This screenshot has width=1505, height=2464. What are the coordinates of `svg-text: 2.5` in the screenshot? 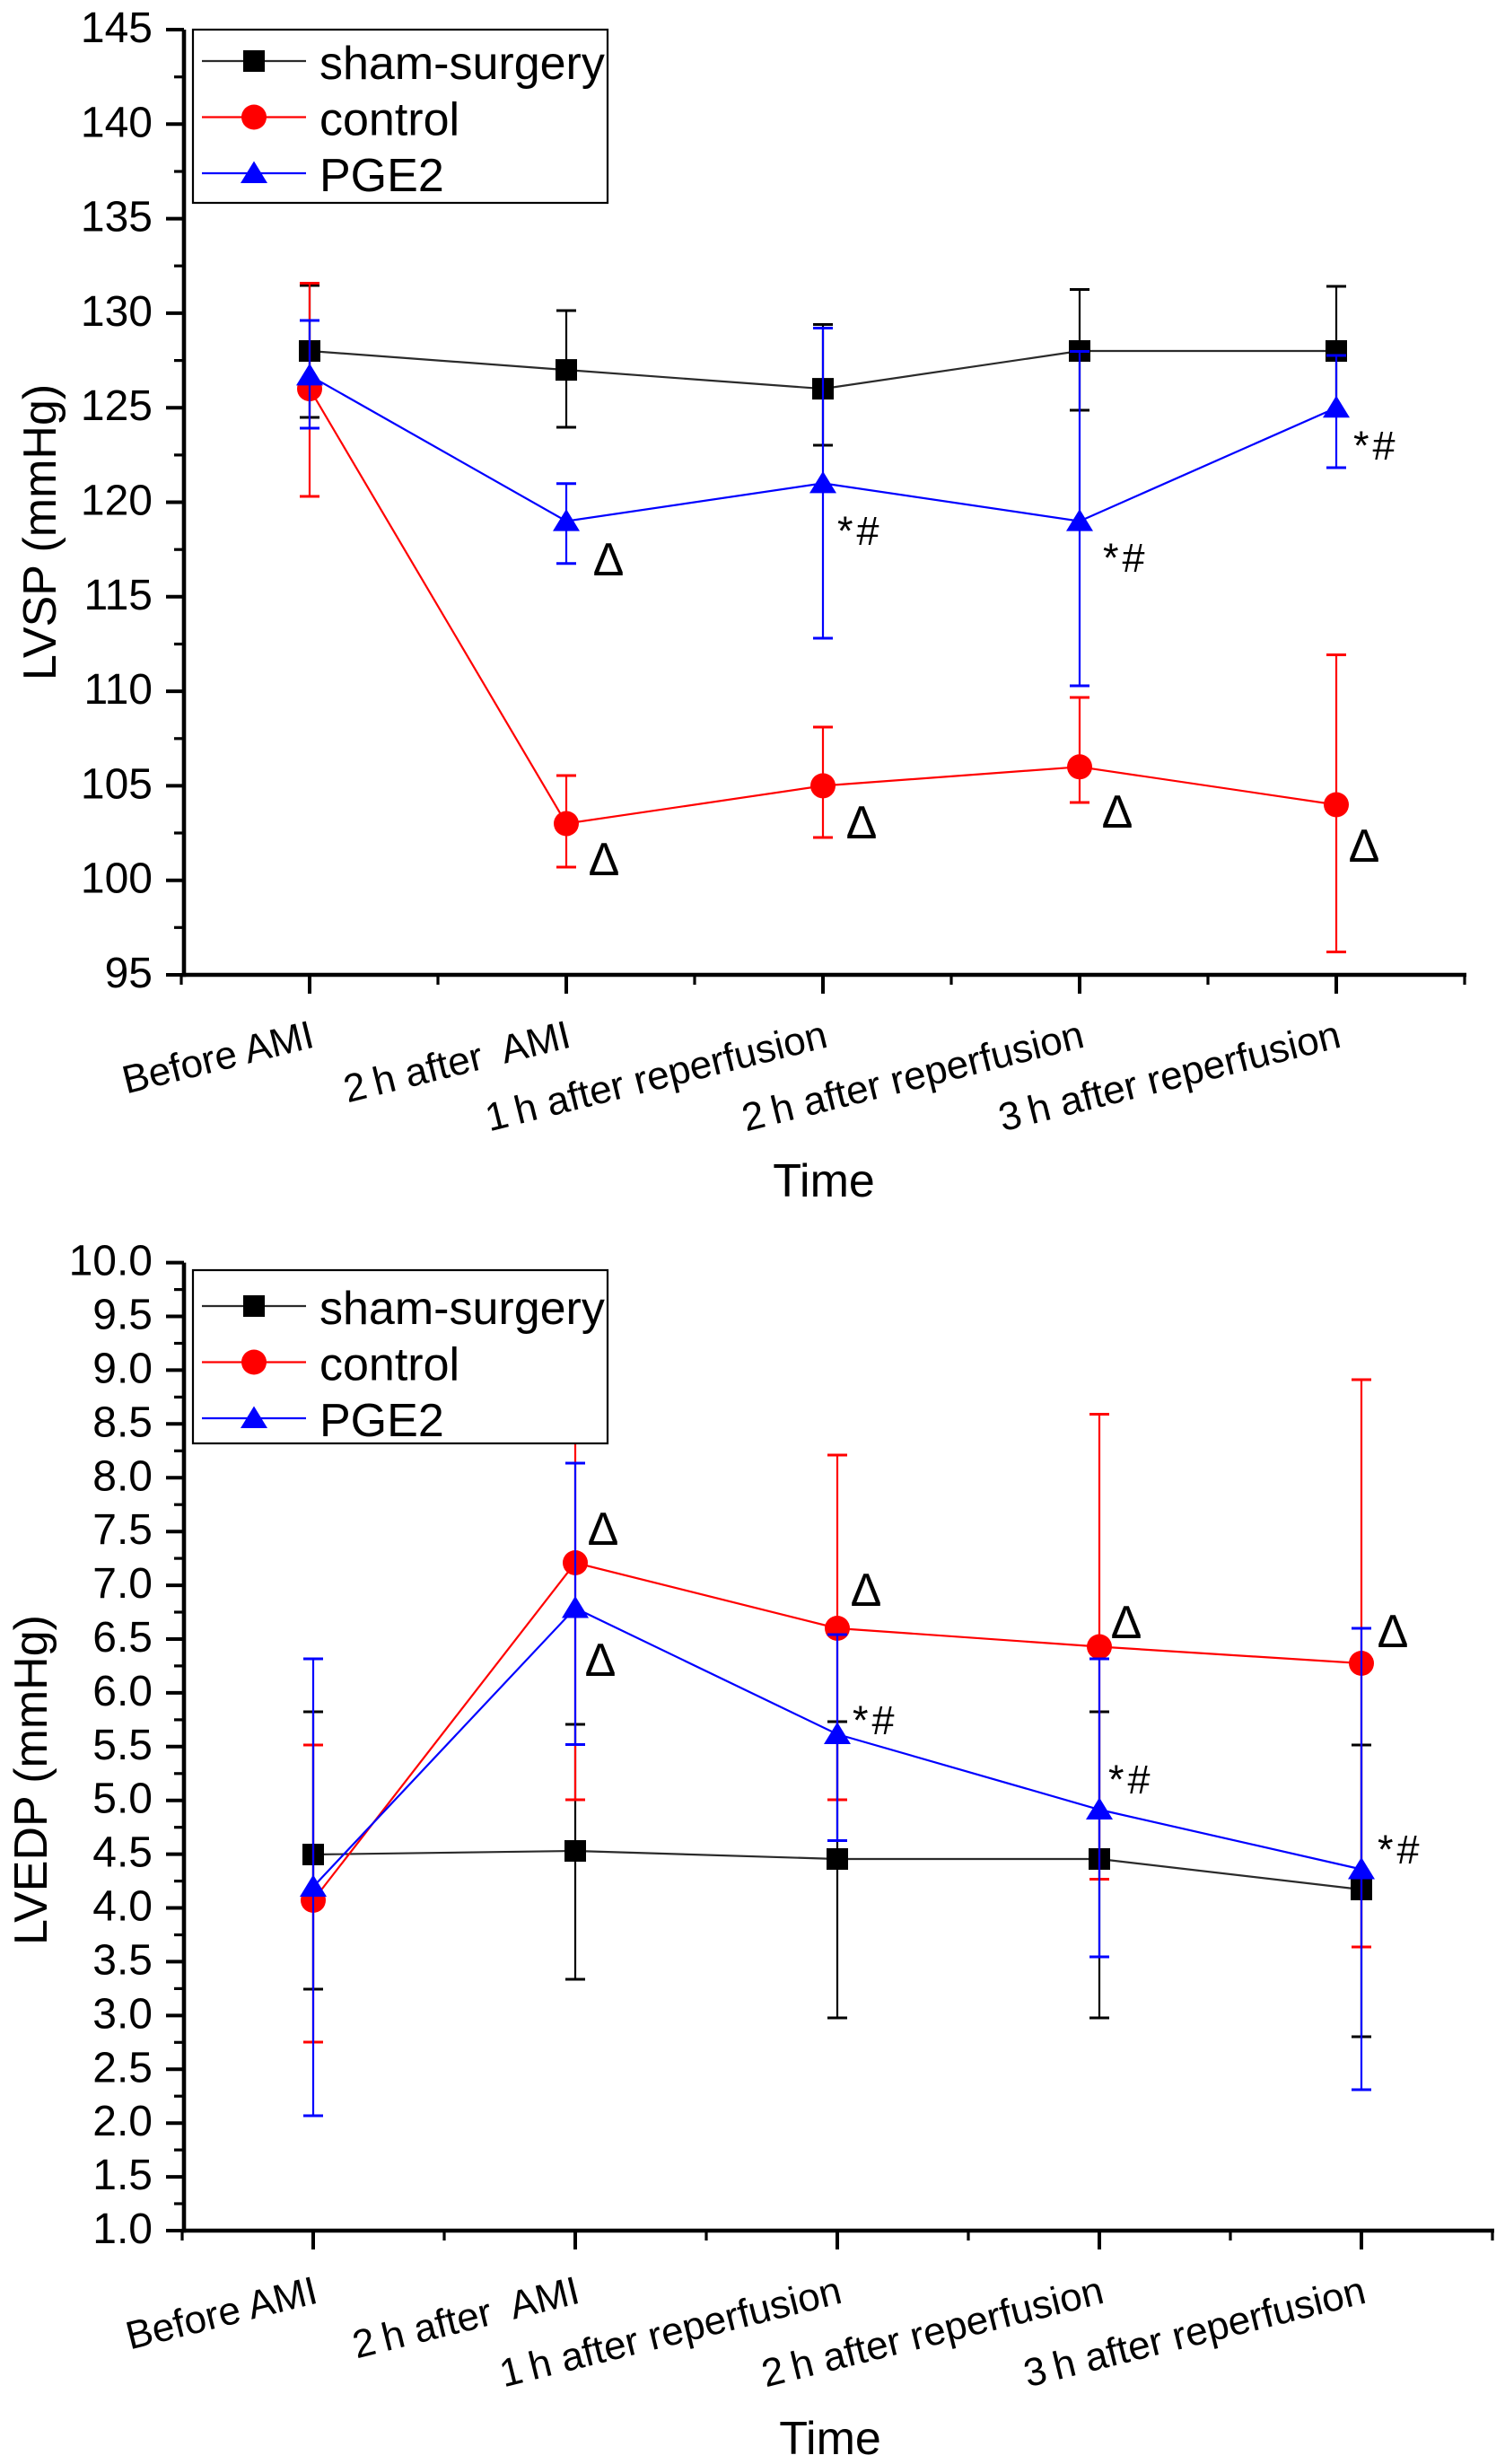 It's located at (122, 2067).